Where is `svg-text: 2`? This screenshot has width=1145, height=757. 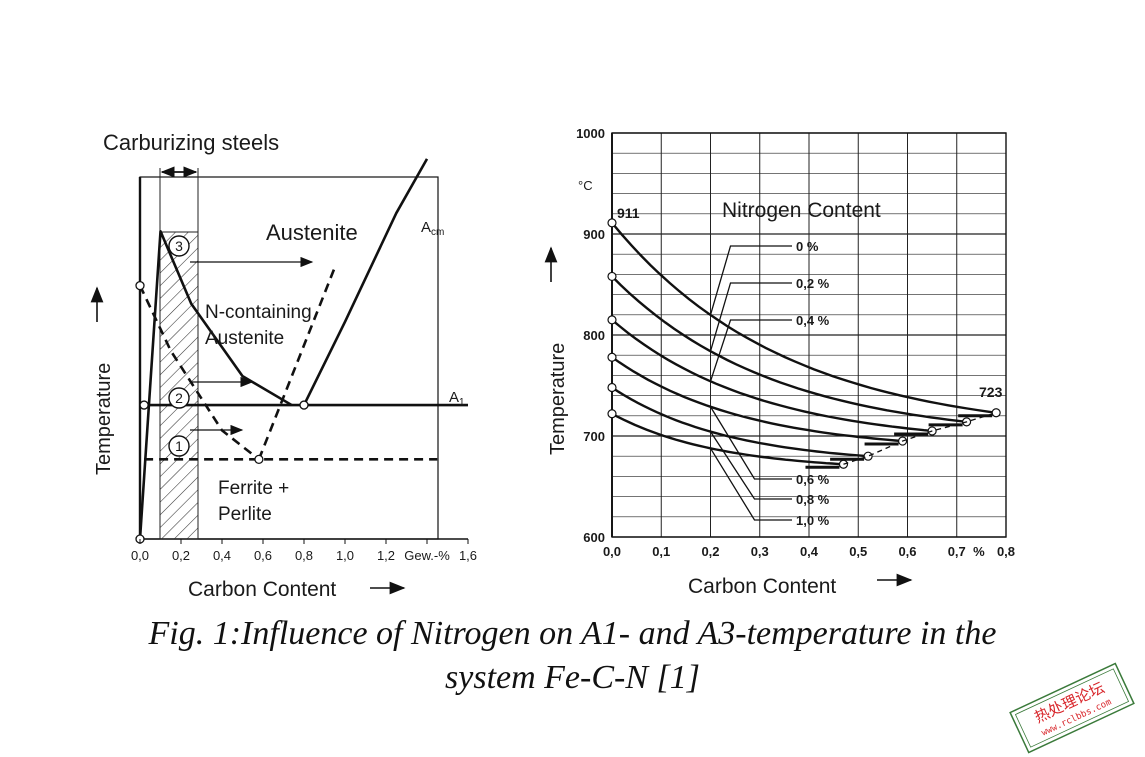 svg-text: 2 is located at coordinates (179, 398).